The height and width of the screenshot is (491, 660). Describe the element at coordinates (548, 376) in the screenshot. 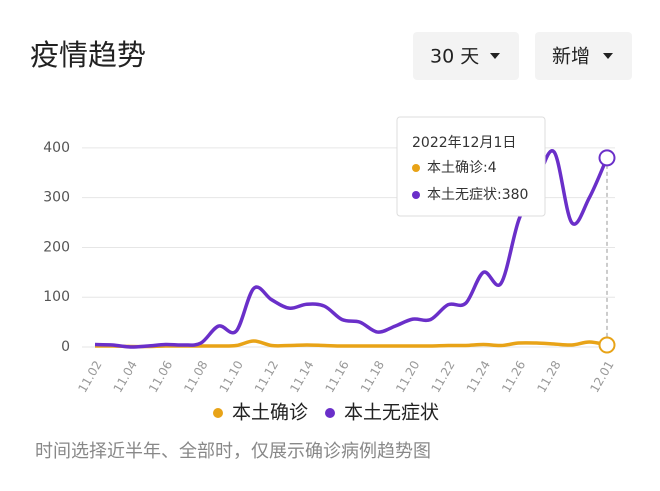

I see `x-tick-label: 11.28` at that location.